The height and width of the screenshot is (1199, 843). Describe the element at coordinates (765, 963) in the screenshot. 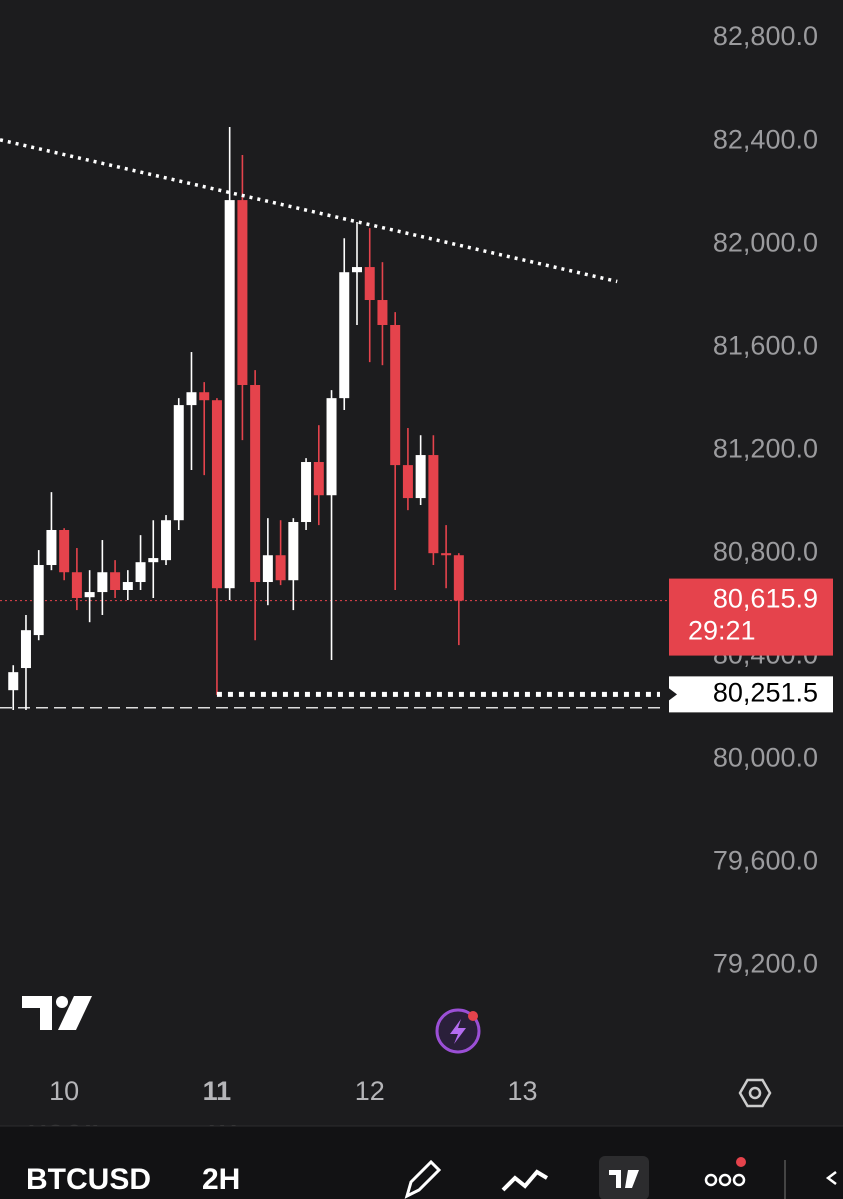

I see `y-tick-label: 79,200.0` at that location.